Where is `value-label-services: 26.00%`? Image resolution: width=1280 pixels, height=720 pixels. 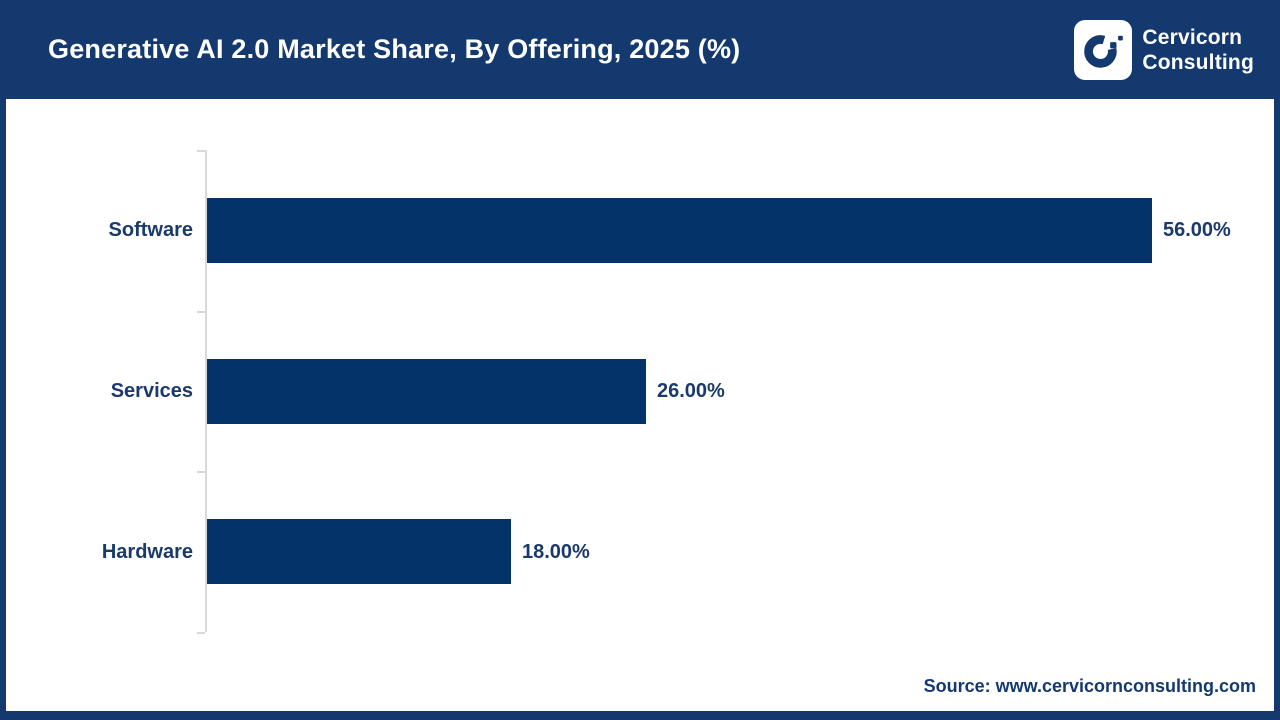
value-label-services: 26.00% is located at coordinates (691, 391).